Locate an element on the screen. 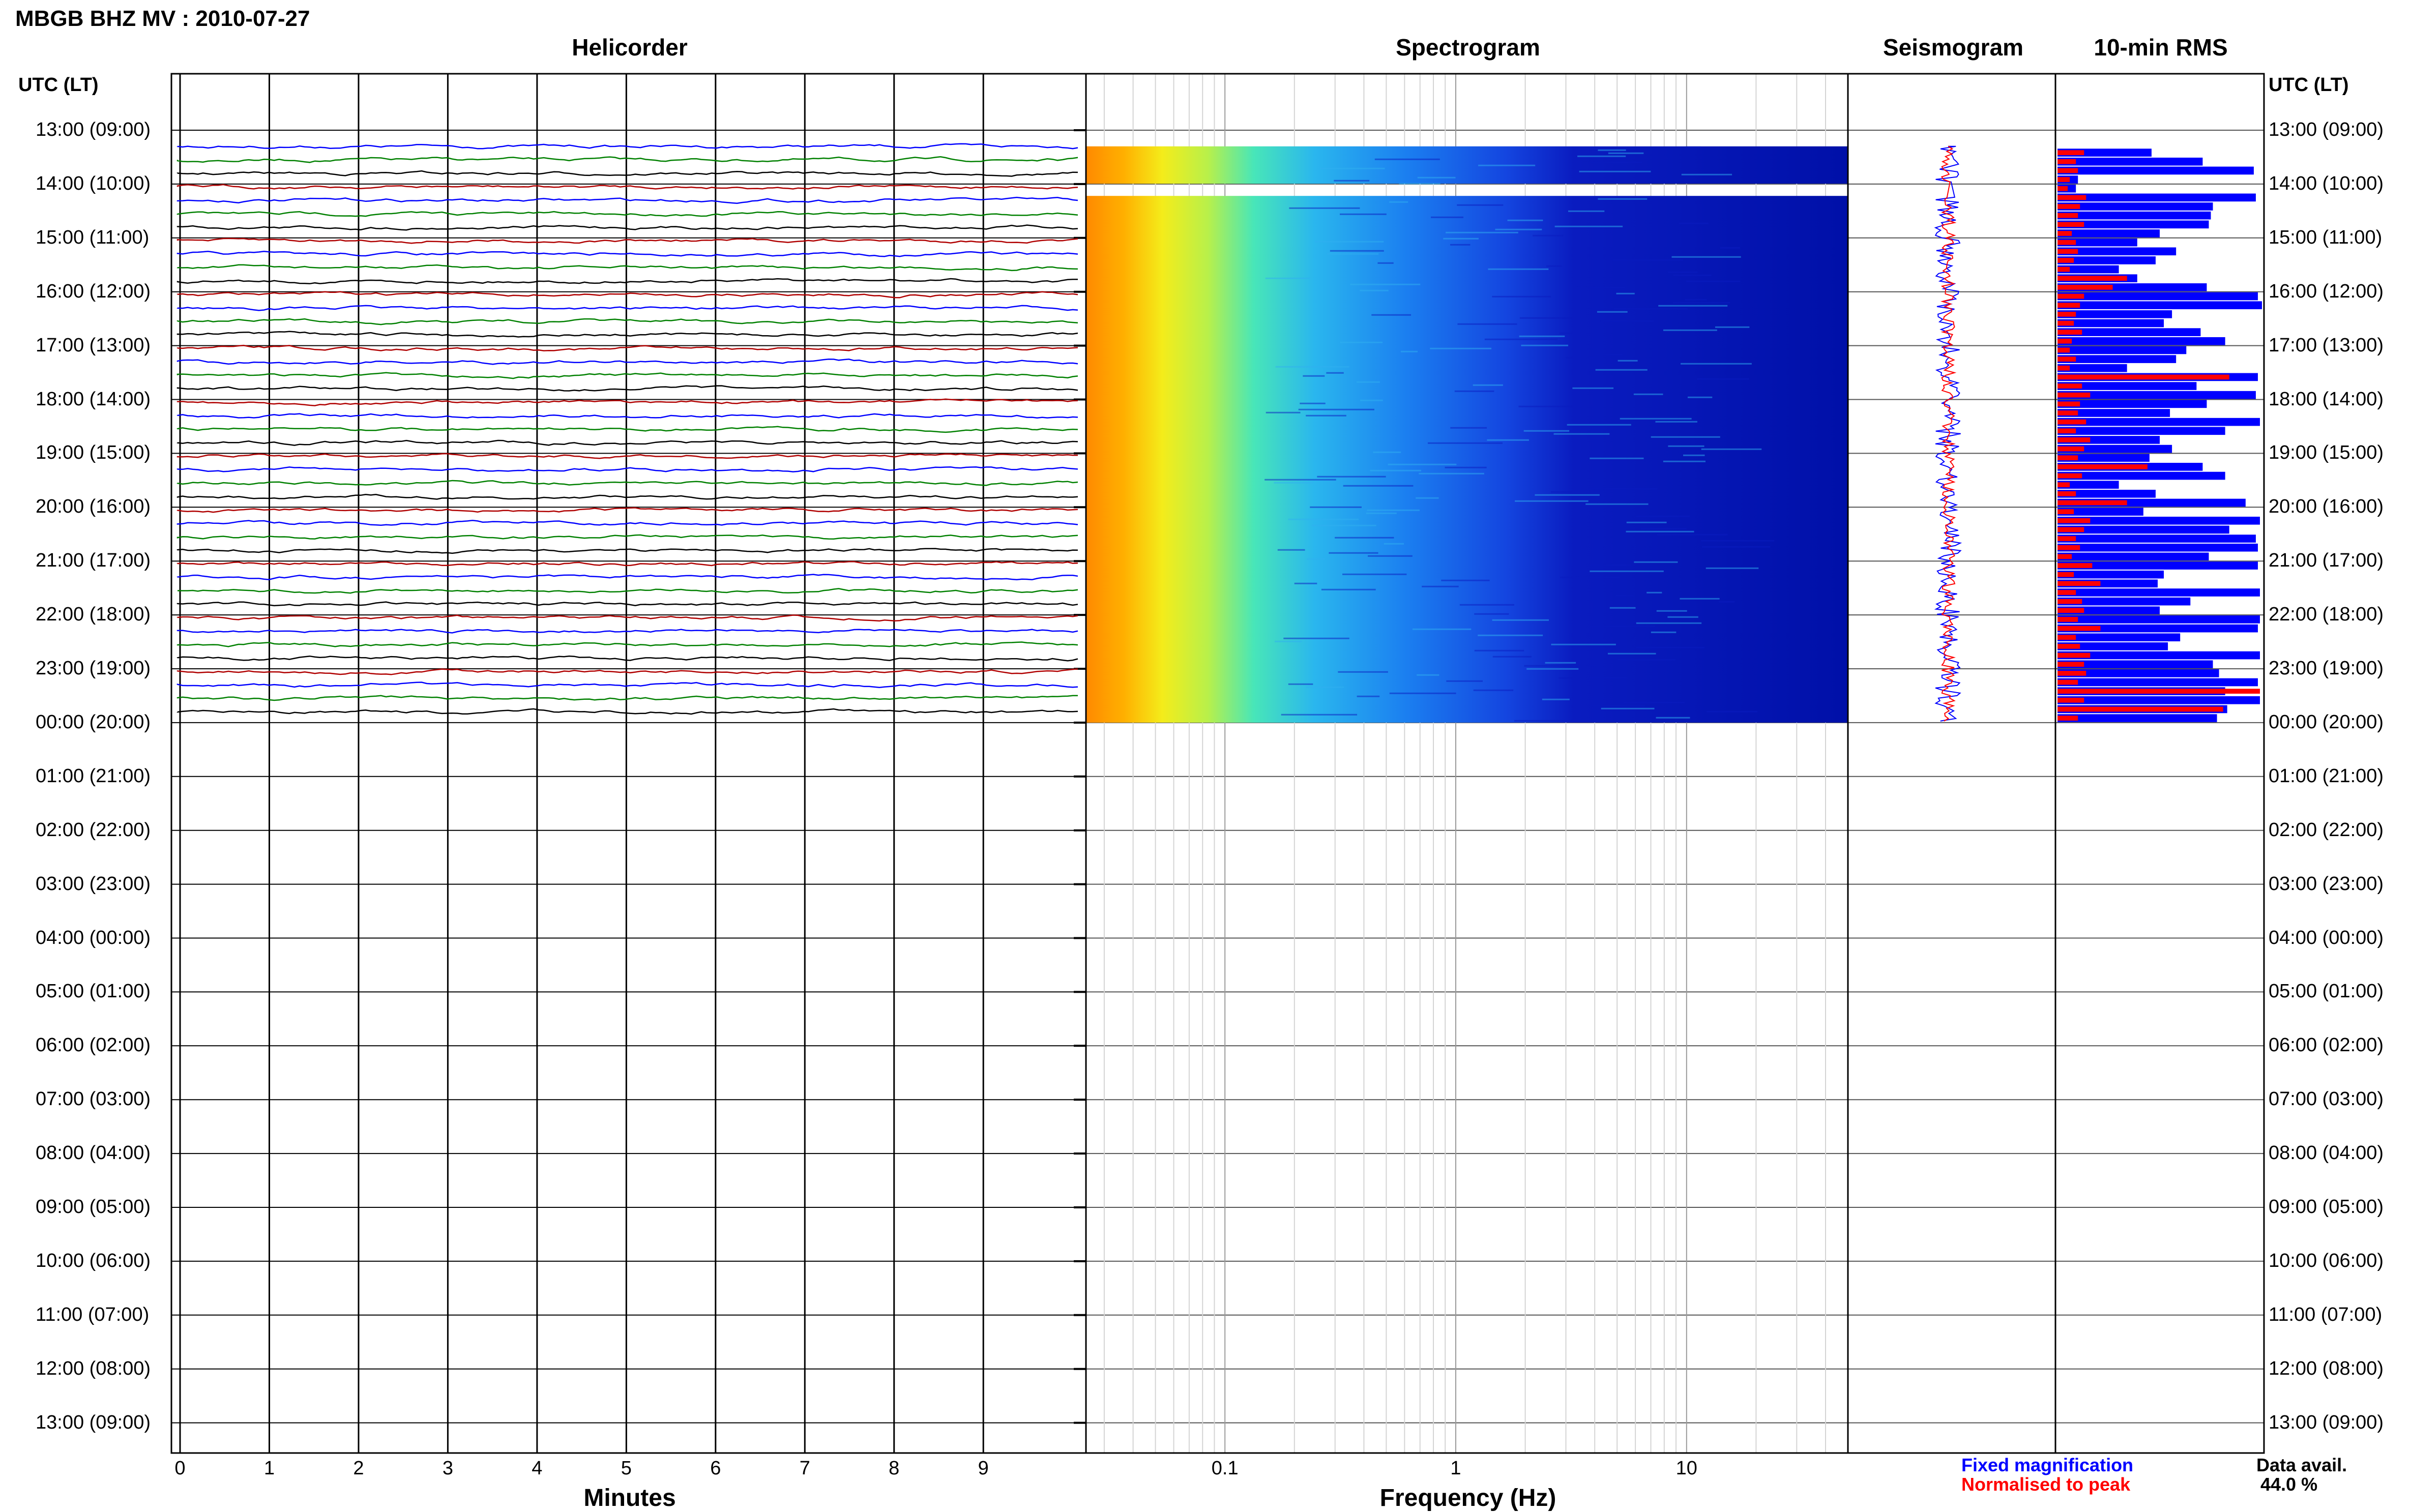 Image resolution: width=2411 pixels, height=1512 pixels. time-tick-label: 00:00 (20:00) is located at coordinates (2326, 722).